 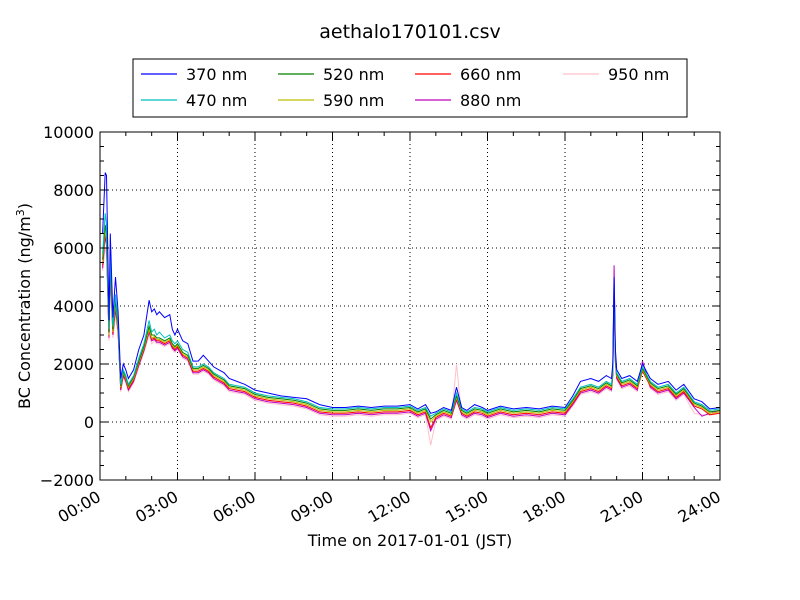 I want to click on y-tick-labels: −2000 0 2000 4000 6000 8000 10000, so click(x=67, y=306).